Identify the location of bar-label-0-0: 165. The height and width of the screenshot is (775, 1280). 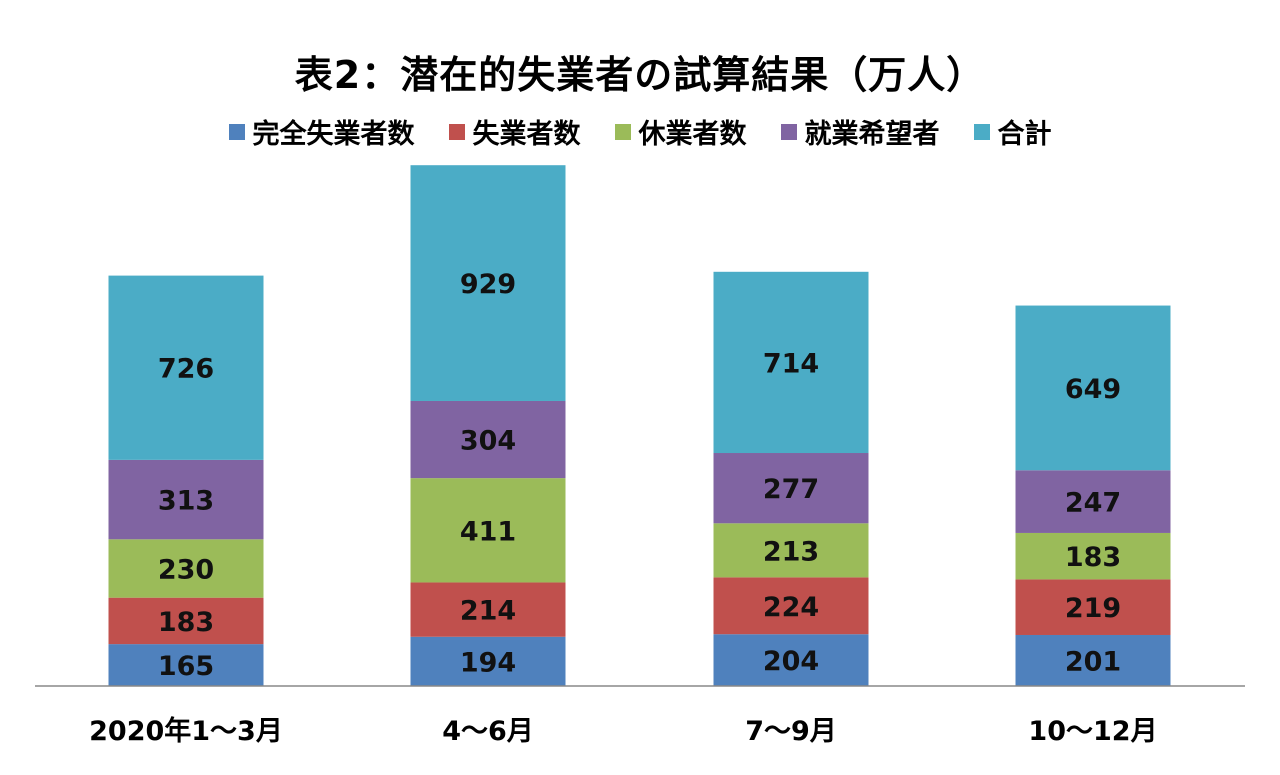
(186, 666).